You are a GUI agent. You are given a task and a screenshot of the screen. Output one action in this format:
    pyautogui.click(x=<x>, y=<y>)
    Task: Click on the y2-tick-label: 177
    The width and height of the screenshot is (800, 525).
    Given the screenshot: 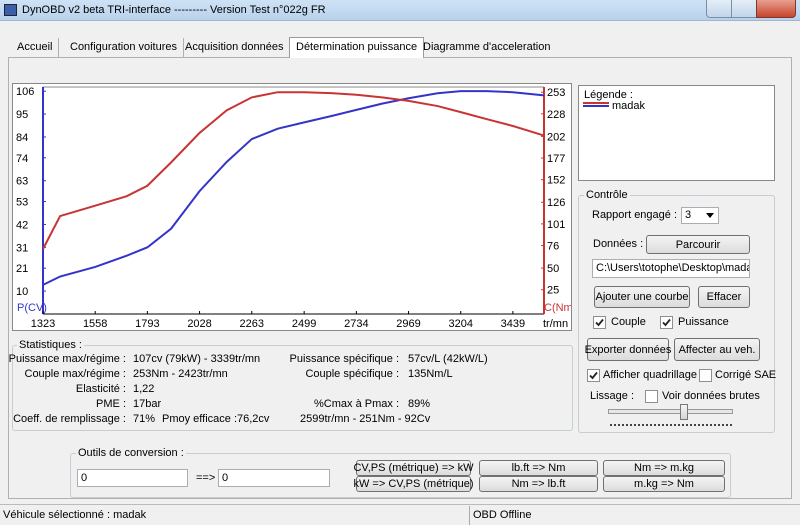 What is the action you would take?
    pyautogui.click(x=556, y=159)
    